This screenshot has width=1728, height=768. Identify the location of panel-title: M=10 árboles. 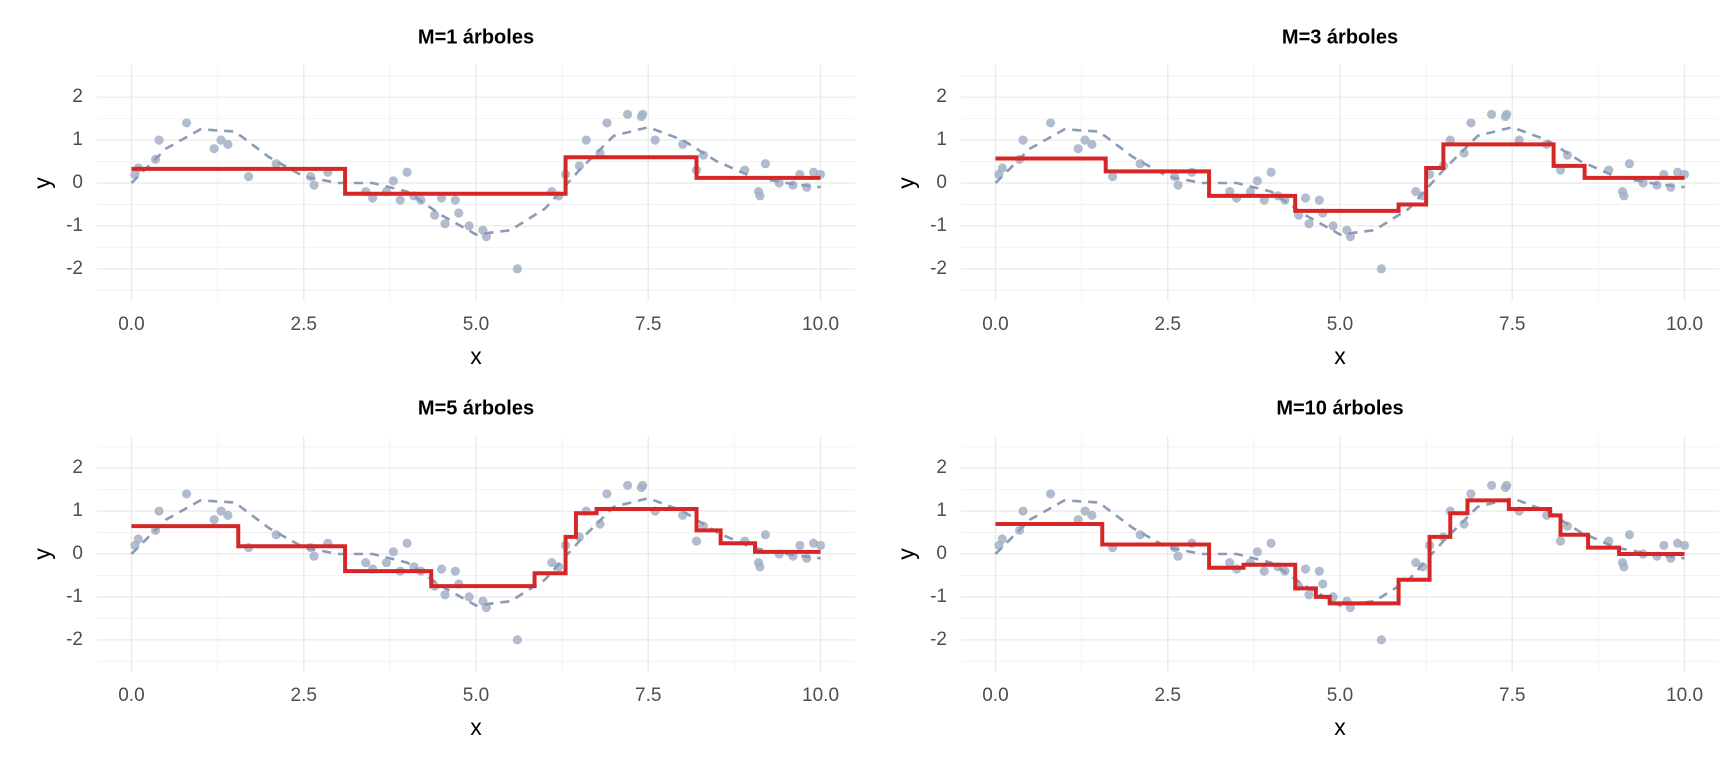
(1339, 408).